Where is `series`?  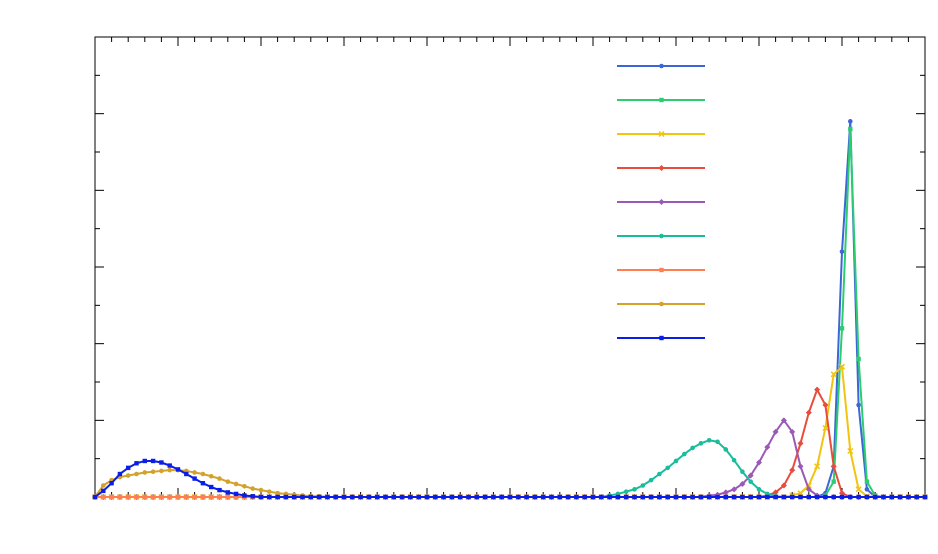
series is located at coordinates (510, 458).